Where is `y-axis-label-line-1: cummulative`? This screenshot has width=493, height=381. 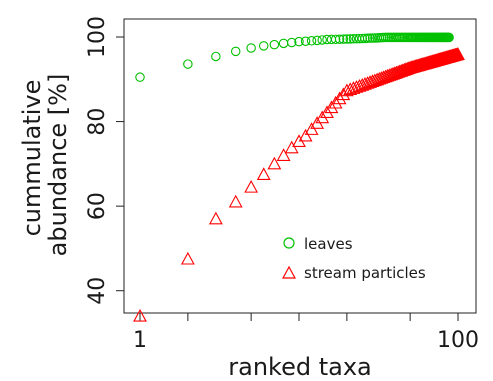 y-axis-label-line-1: cummulative is located at coordinates (32, 158).